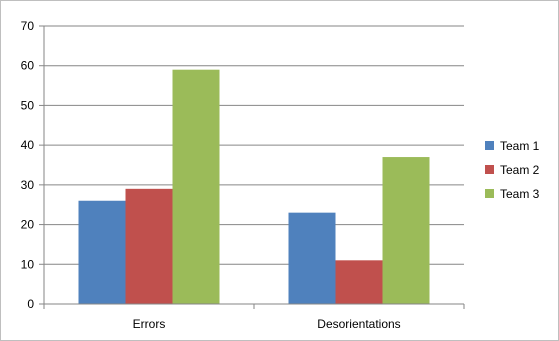  What do you see at coordinates (254, 317) in the screenshot?
I see `x-axis-ticks: Errors Desorientations` at bounding box center [254, 317].